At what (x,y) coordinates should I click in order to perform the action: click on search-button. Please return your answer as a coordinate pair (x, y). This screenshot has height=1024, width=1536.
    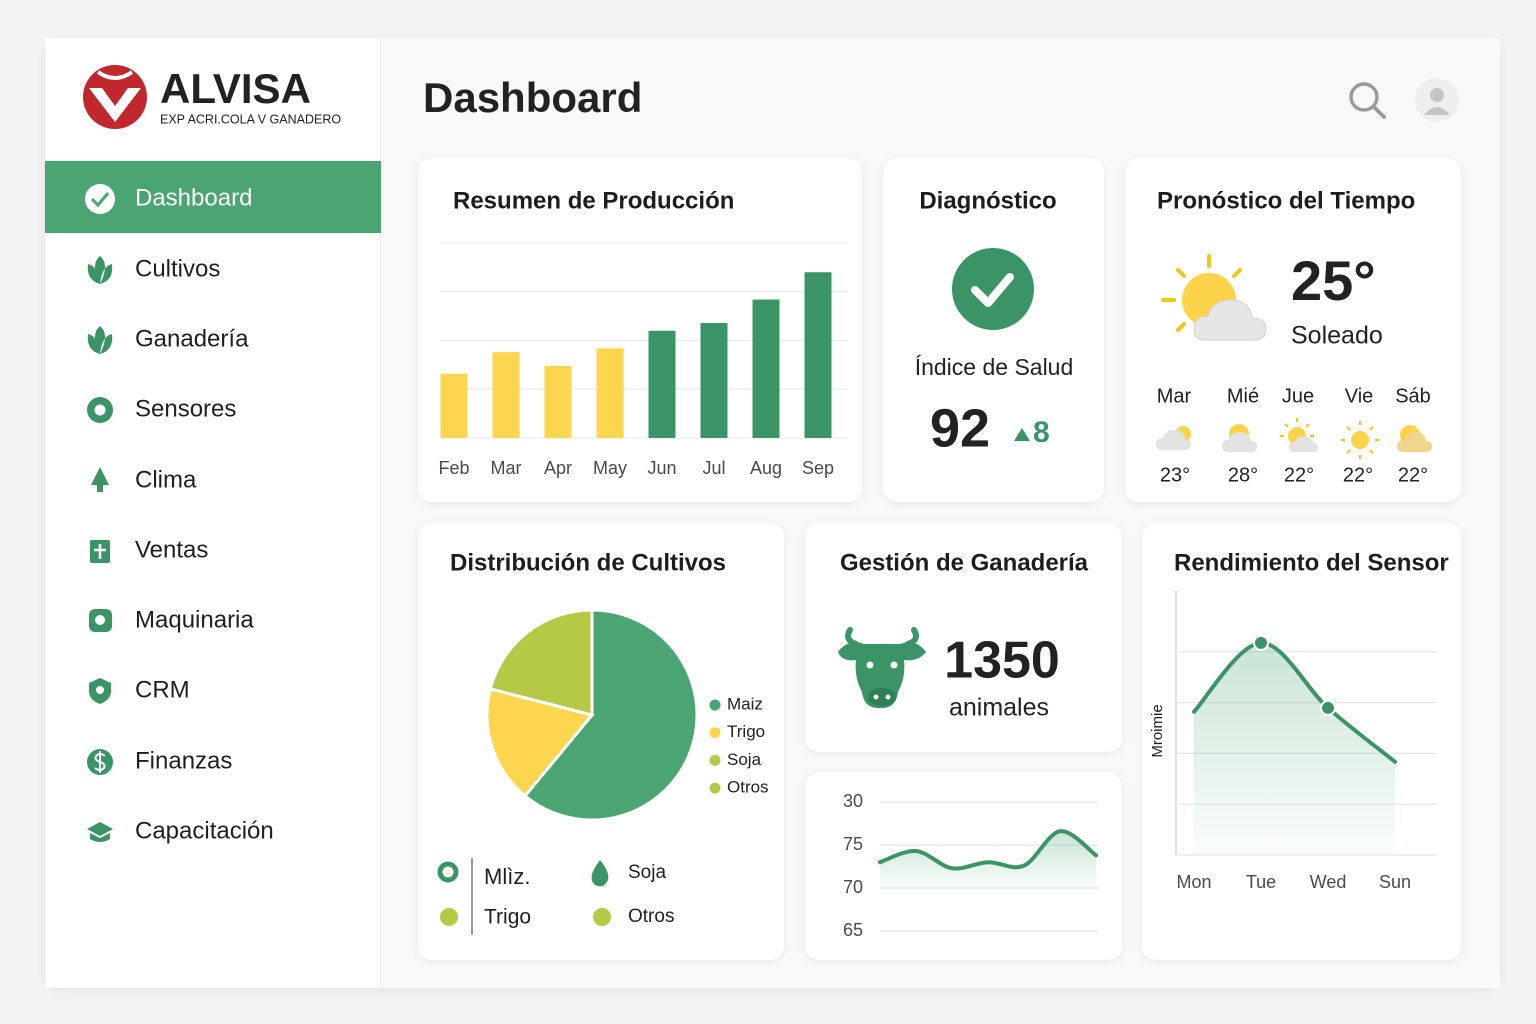
    Looking at the image, I should click on (1367, 100).